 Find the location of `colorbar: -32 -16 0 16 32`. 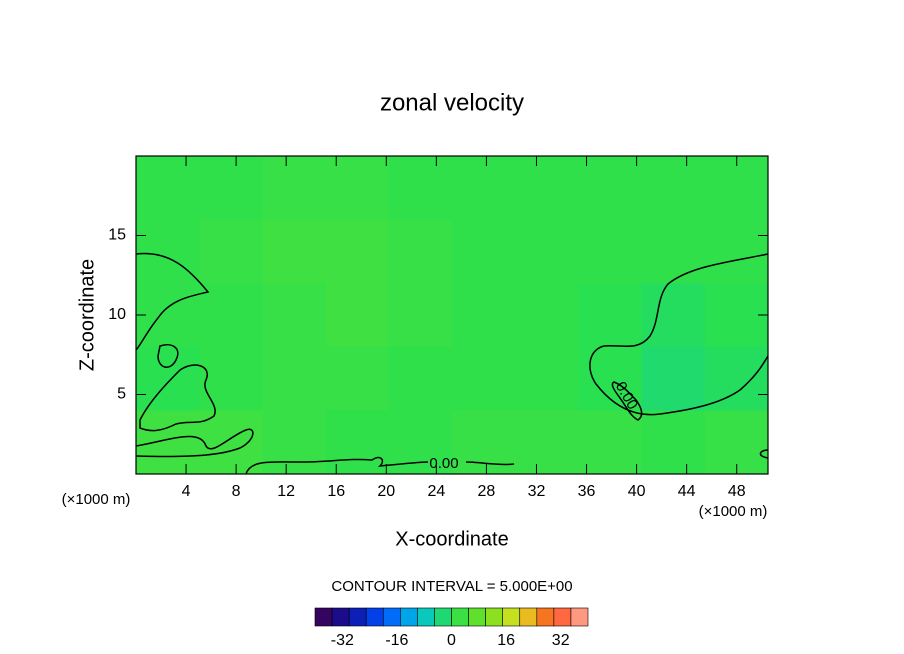

colorbar: -32 -16 0 16 32 is located at coordinates (451, 628).